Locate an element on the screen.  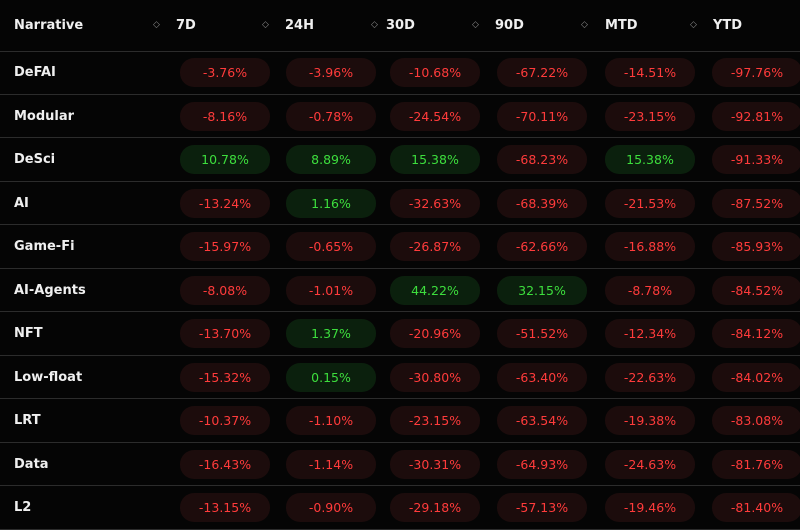
column-header-narrative: Narrative is located at coordinates (49, 25).